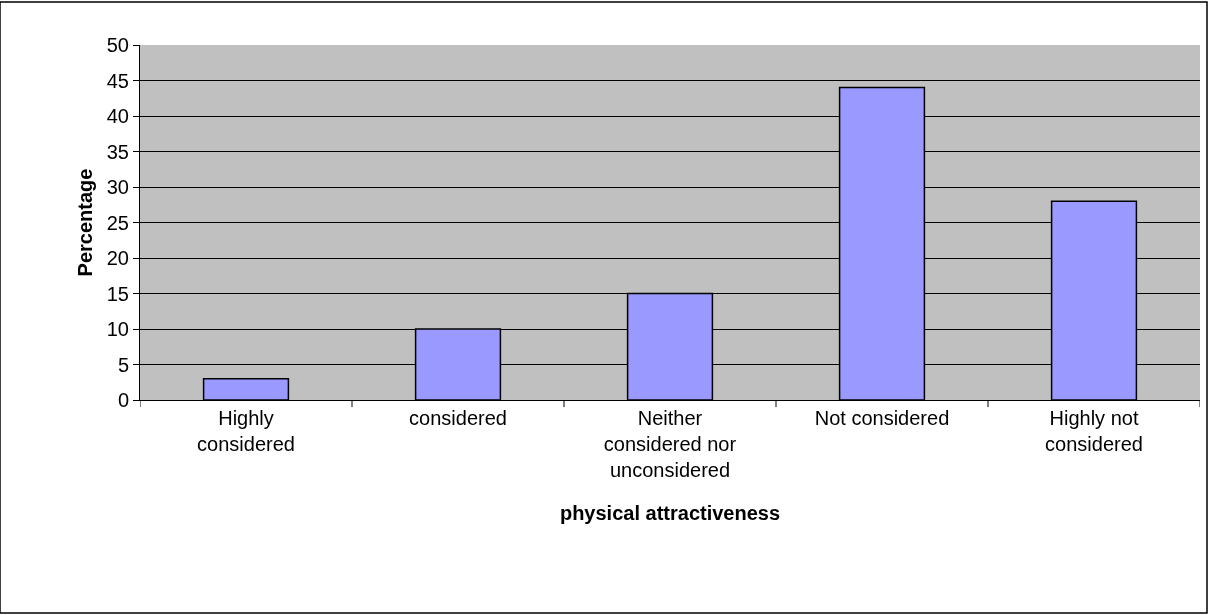  Describe the element at coordinates (117, 293) in the screenshot. I see `y-tick-label: 15` at that location.